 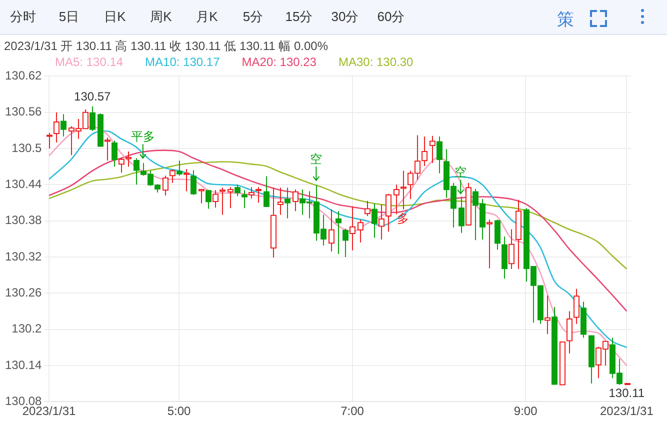 What do you see at coordinates (253, 17) in the screenshot?
I see `text: 5分` at bounding box center [253, 17].